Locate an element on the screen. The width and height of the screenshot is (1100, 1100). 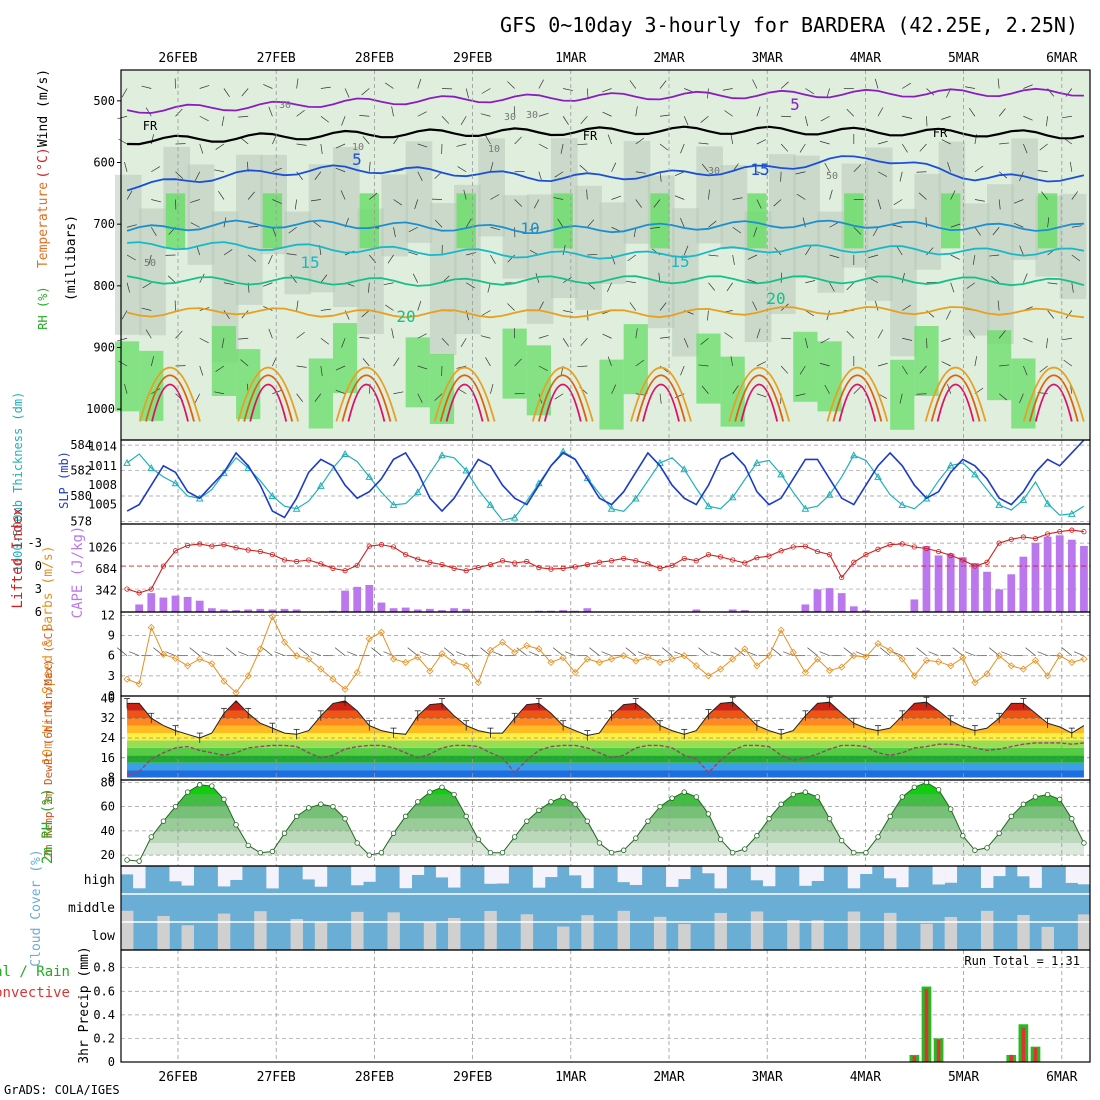
precip-tick-label: 0.6 is located at coordinates (104, 991).